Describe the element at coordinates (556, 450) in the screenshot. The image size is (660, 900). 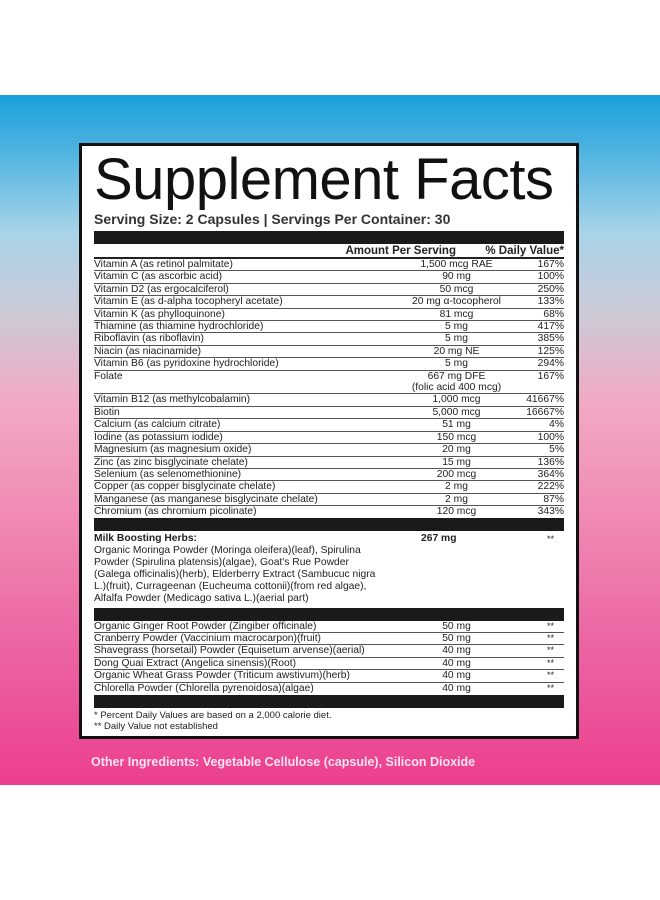
I see `ingredient-dv: 5%` at that location.